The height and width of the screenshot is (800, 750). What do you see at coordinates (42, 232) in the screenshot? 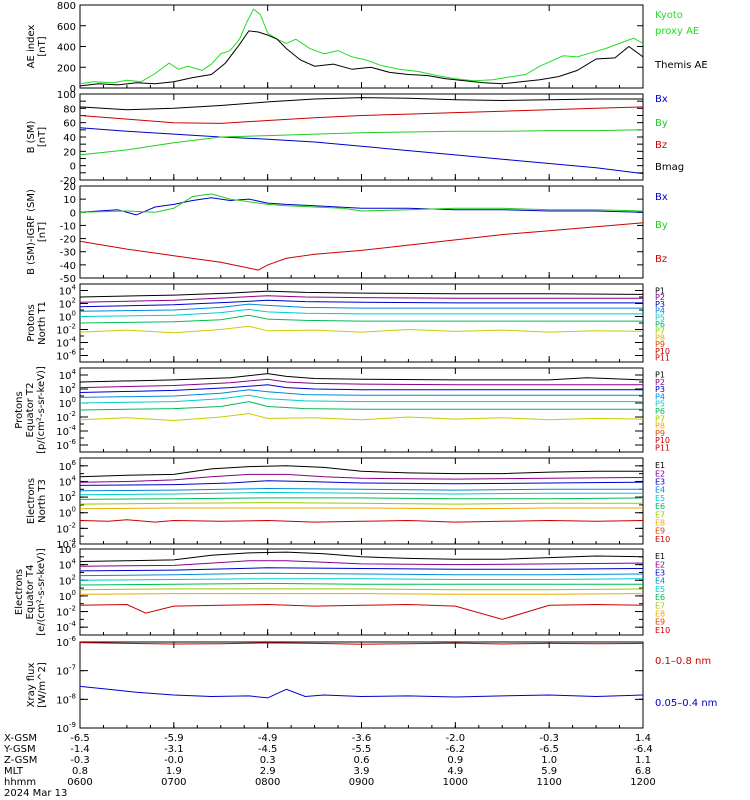
I see `y-axis-label: [nT]` at bounding box center [42, 232].